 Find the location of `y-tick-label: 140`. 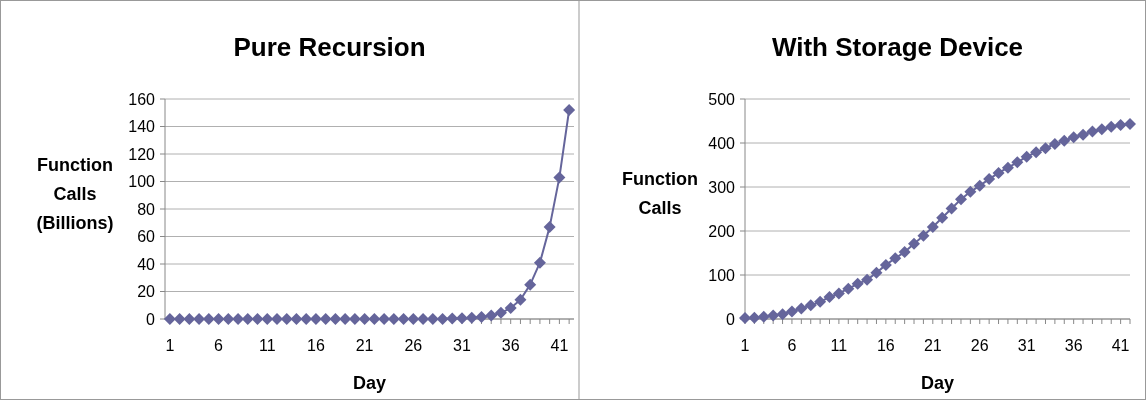

y-tick-label: 140 is located at coordinates (142, 127).